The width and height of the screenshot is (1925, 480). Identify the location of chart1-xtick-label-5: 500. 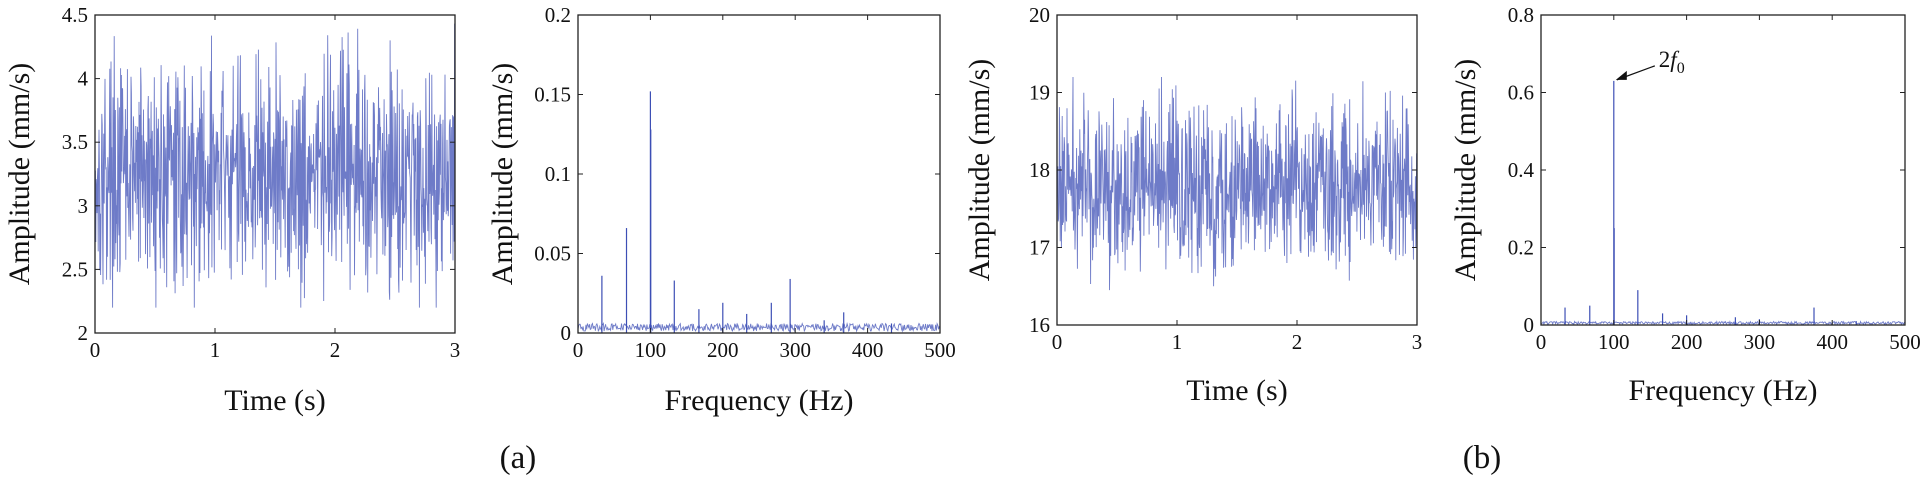
(940, 350).